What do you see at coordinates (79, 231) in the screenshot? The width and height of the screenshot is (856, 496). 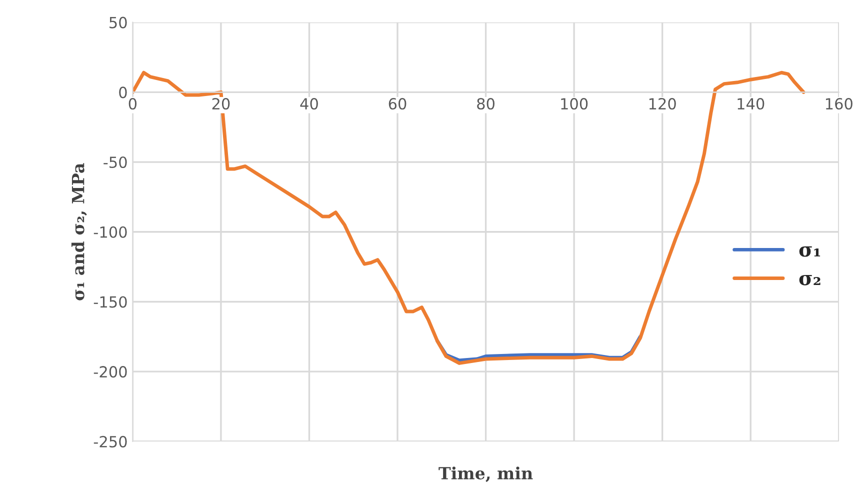 I see `y-axis-title: σ₁ and σ₂, MPa` at bounding box center [79, 231].